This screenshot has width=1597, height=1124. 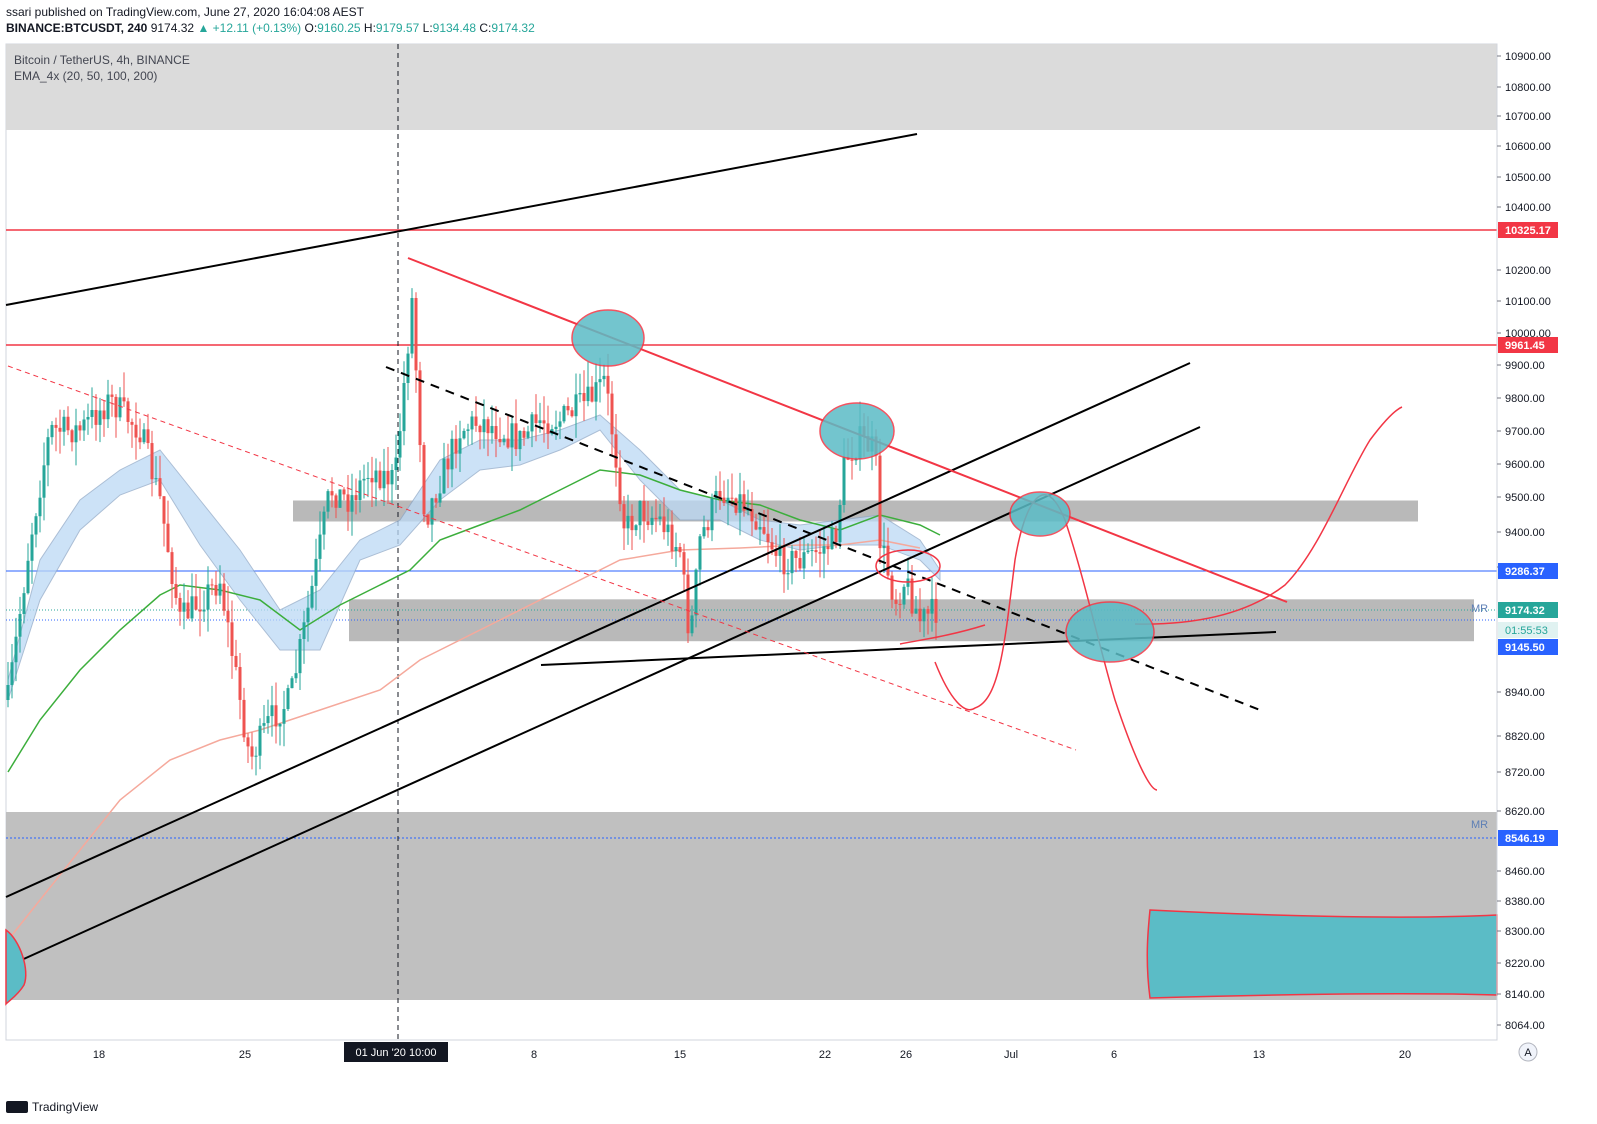 What do you see at coordinates (1322, 954) in the screenshot?
I see `target-zone-blob` at bounding box center [1322, 954].